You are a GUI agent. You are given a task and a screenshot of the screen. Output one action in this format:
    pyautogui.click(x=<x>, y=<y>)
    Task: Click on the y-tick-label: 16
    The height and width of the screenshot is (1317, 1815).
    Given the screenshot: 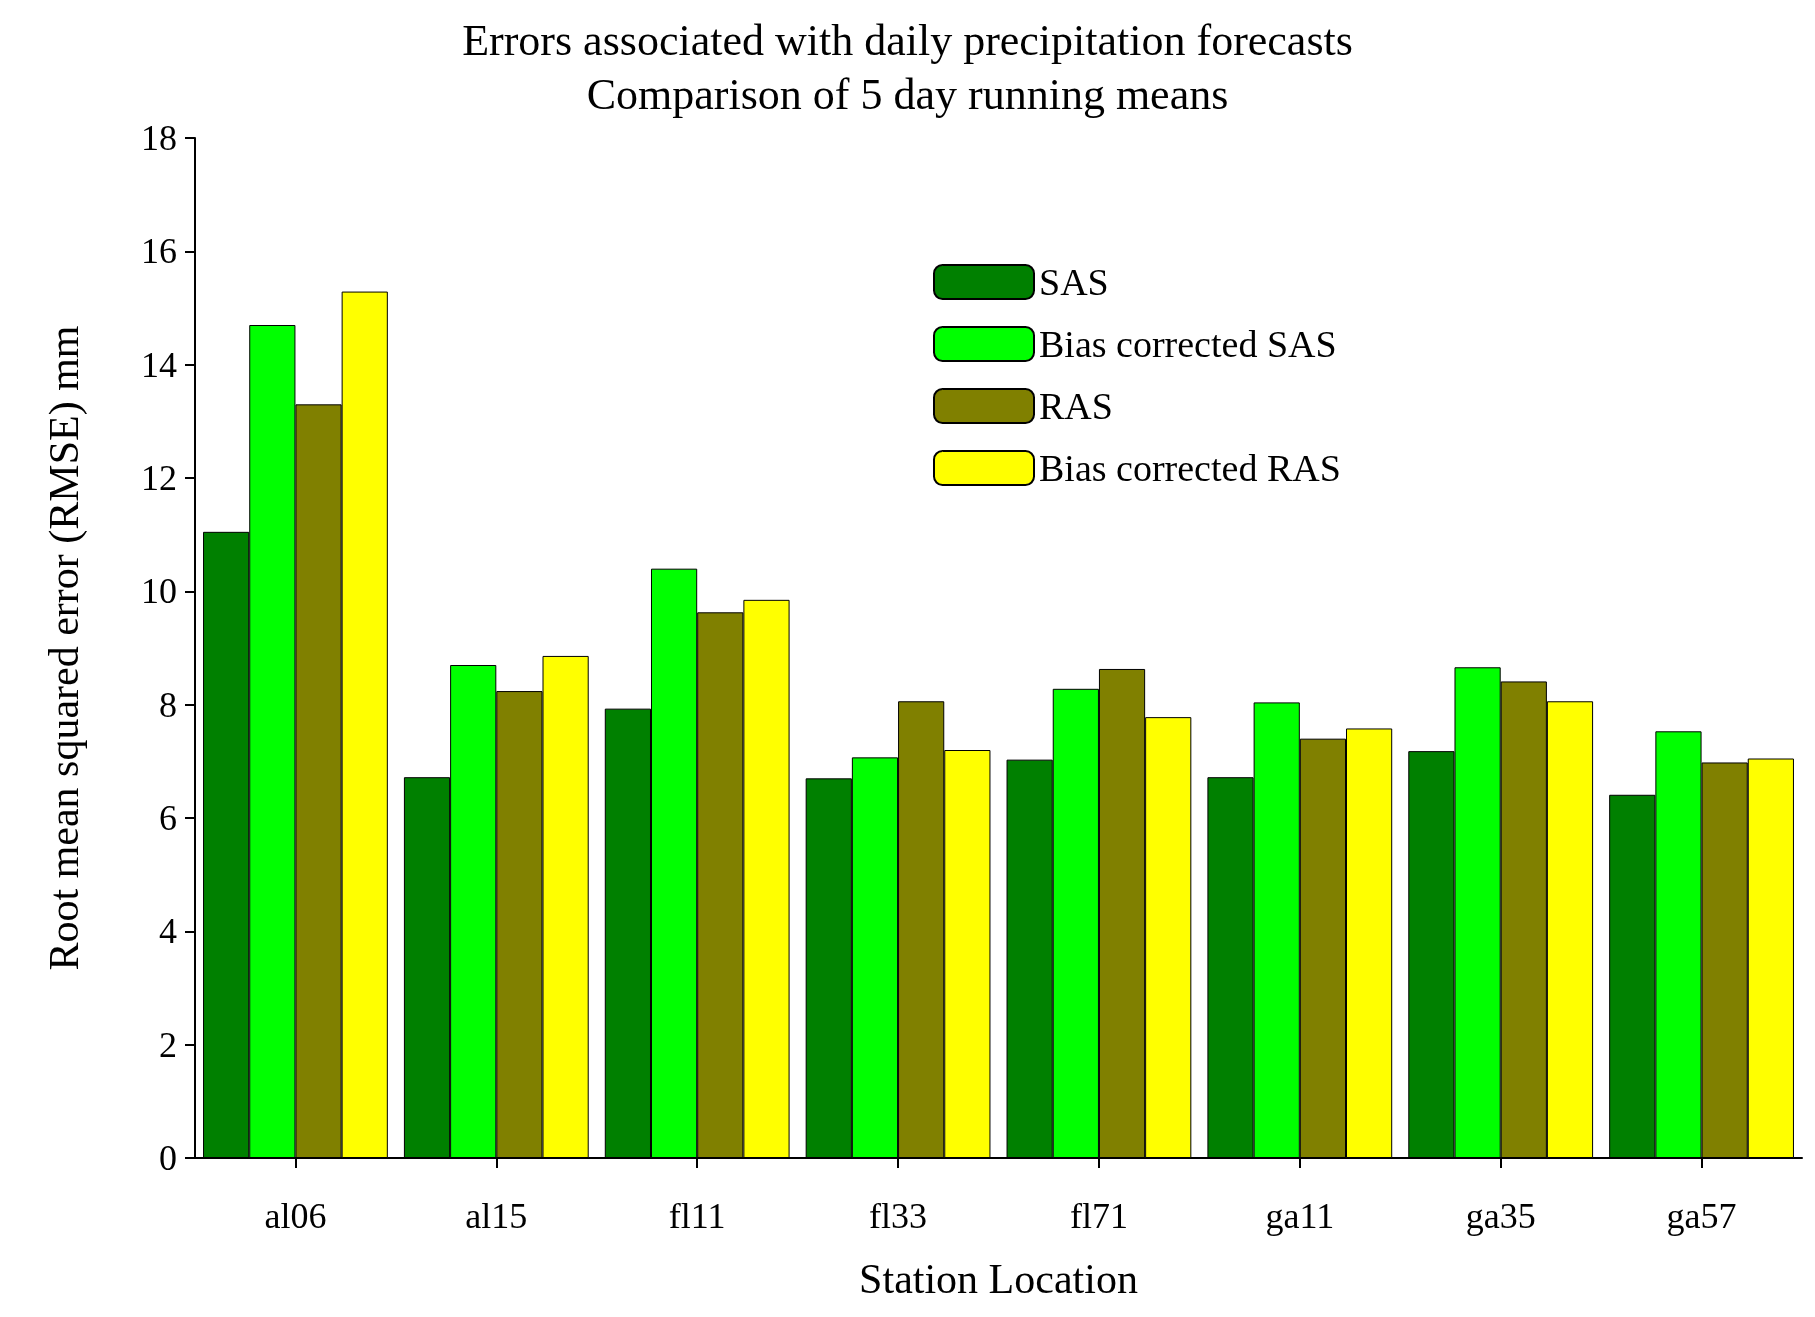 What is the action you would take?
    pyautogui.click(x=159, y=251)
    